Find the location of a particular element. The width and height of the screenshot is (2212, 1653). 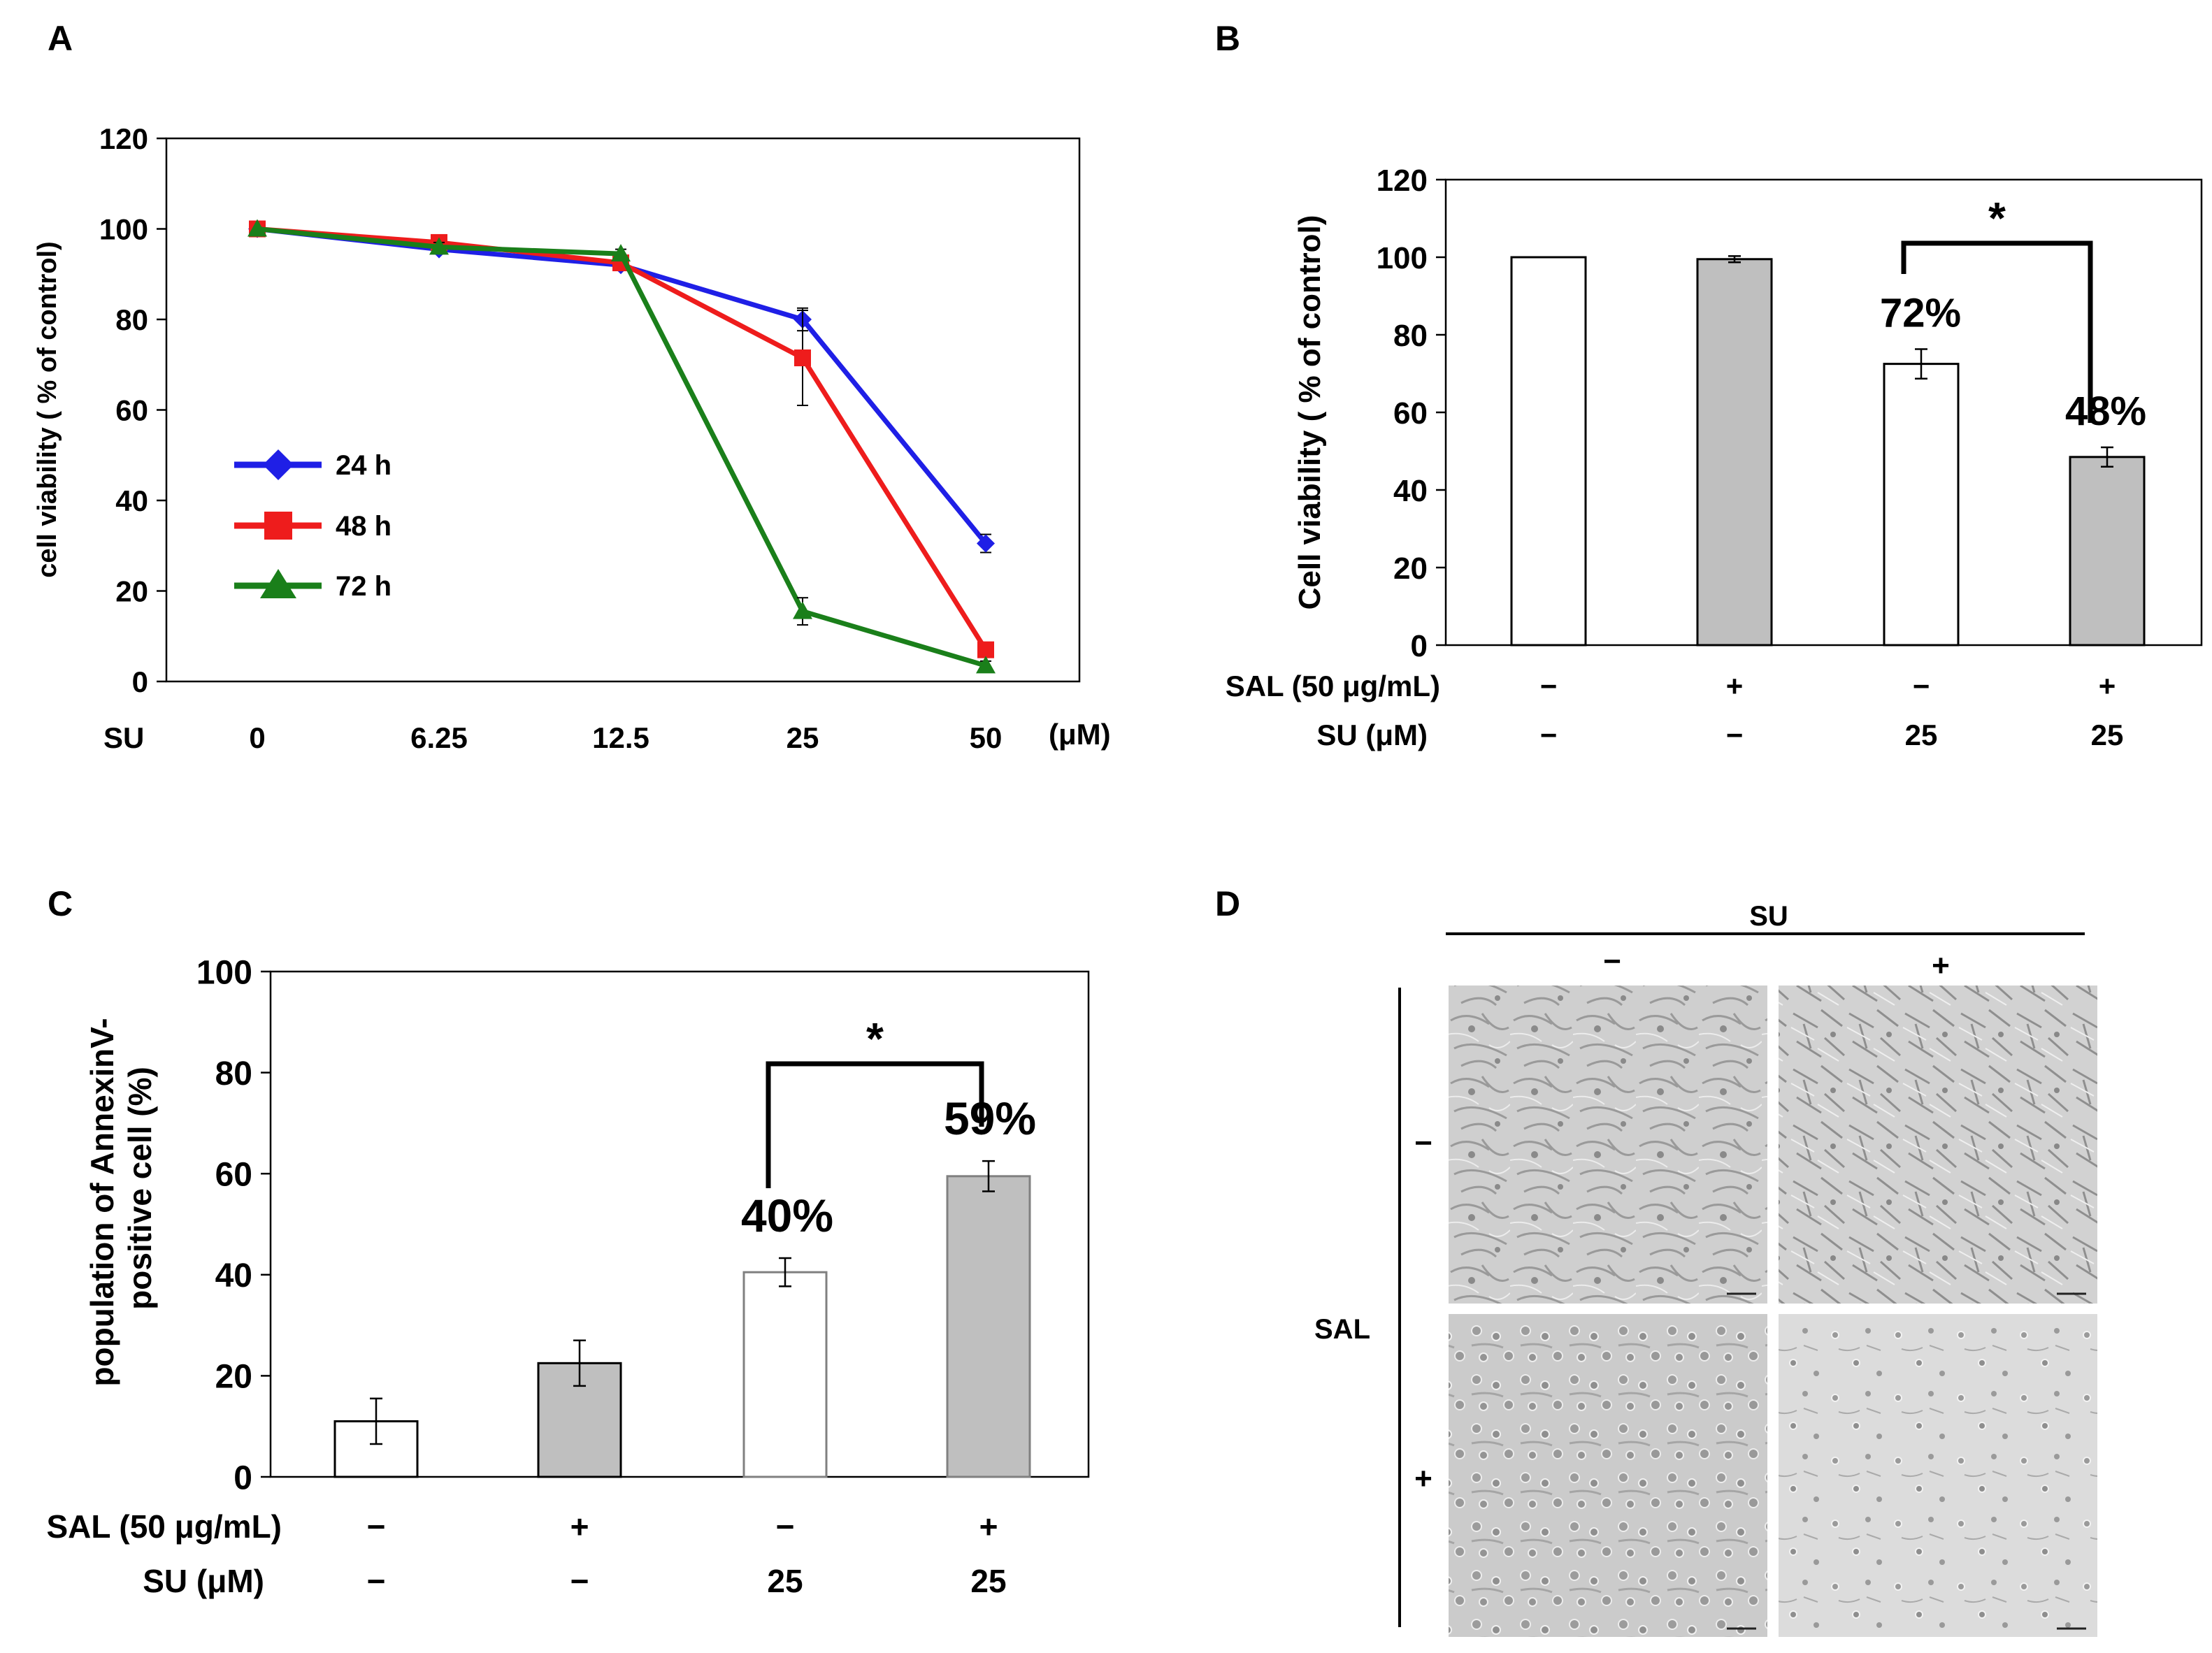

x-tick-label: 6.25 is located at coordinates (439, 738).